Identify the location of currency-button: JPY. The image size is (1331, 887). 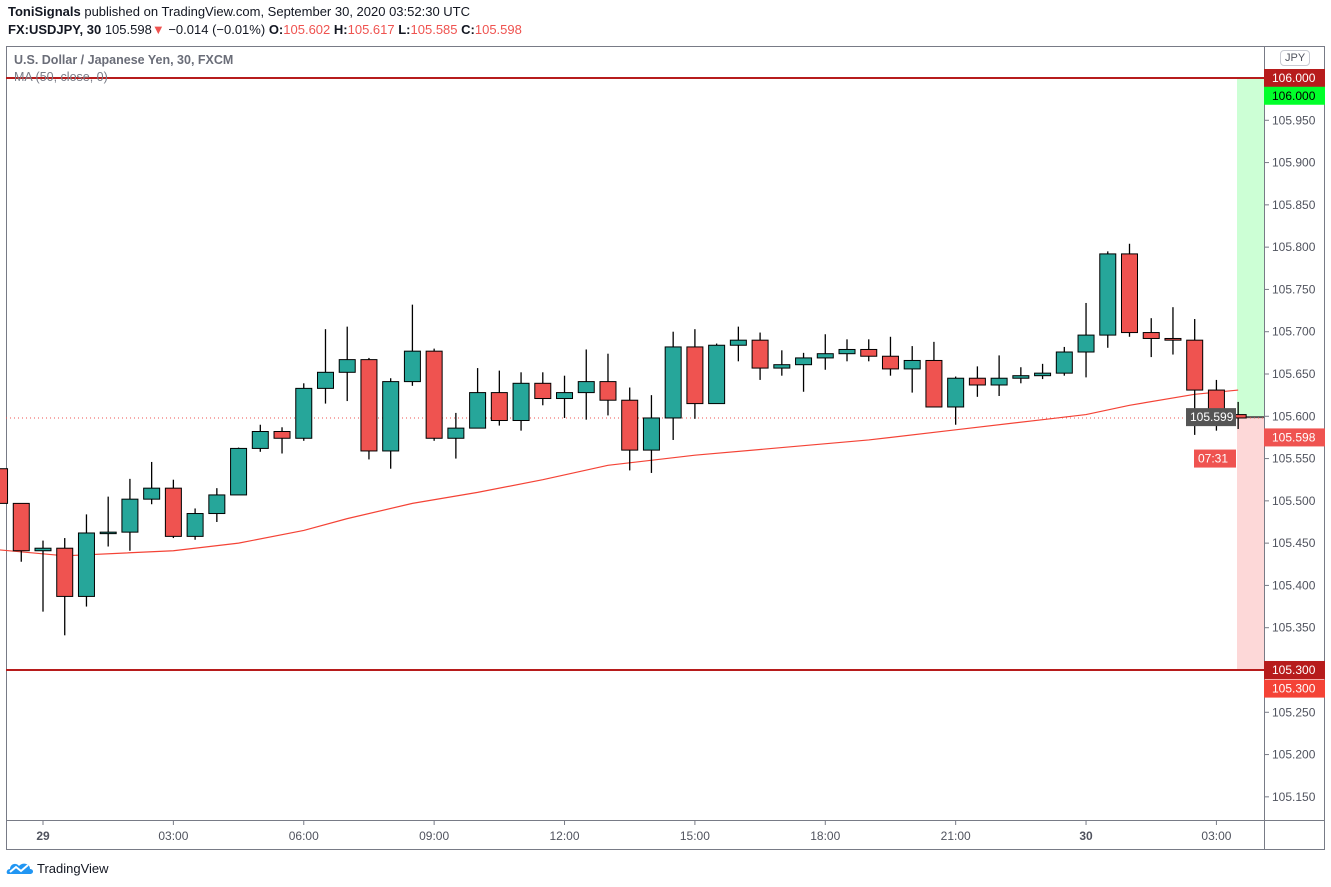
(1295, 58).